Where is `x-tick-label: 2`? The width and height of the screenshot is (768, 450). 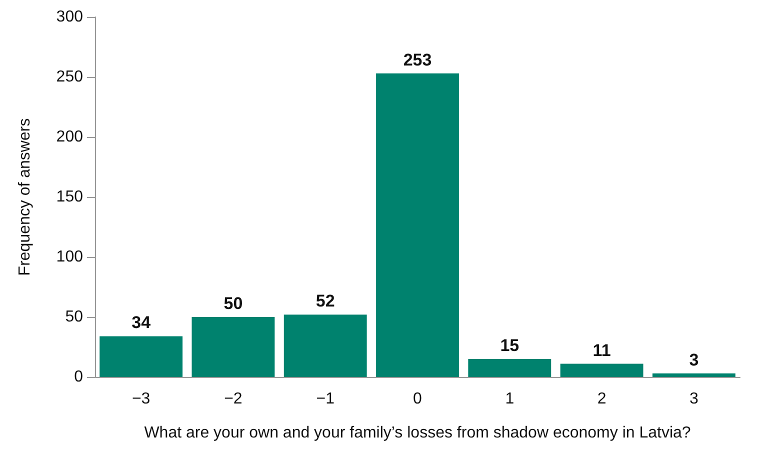 x-tick-label: 2 is located at coordinates (601, 399).